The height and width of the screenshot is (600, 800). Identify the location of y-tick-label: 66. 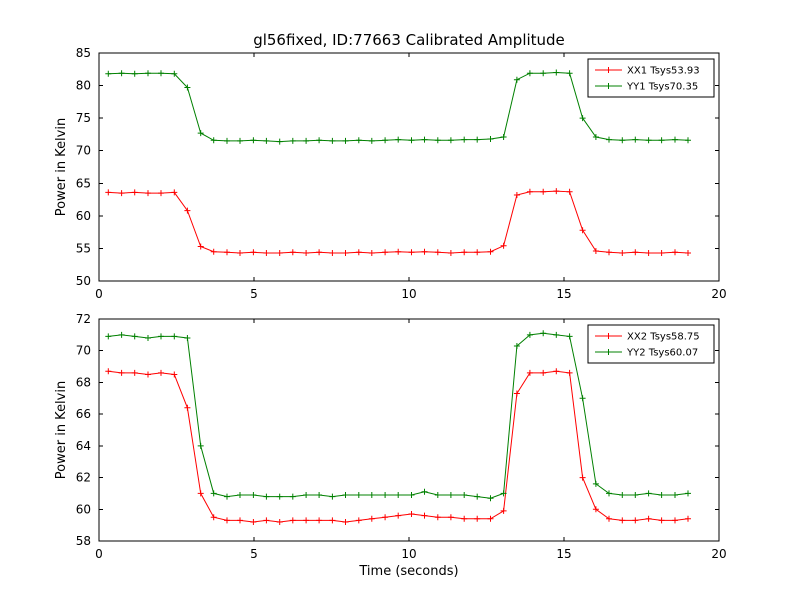
(83, 414).